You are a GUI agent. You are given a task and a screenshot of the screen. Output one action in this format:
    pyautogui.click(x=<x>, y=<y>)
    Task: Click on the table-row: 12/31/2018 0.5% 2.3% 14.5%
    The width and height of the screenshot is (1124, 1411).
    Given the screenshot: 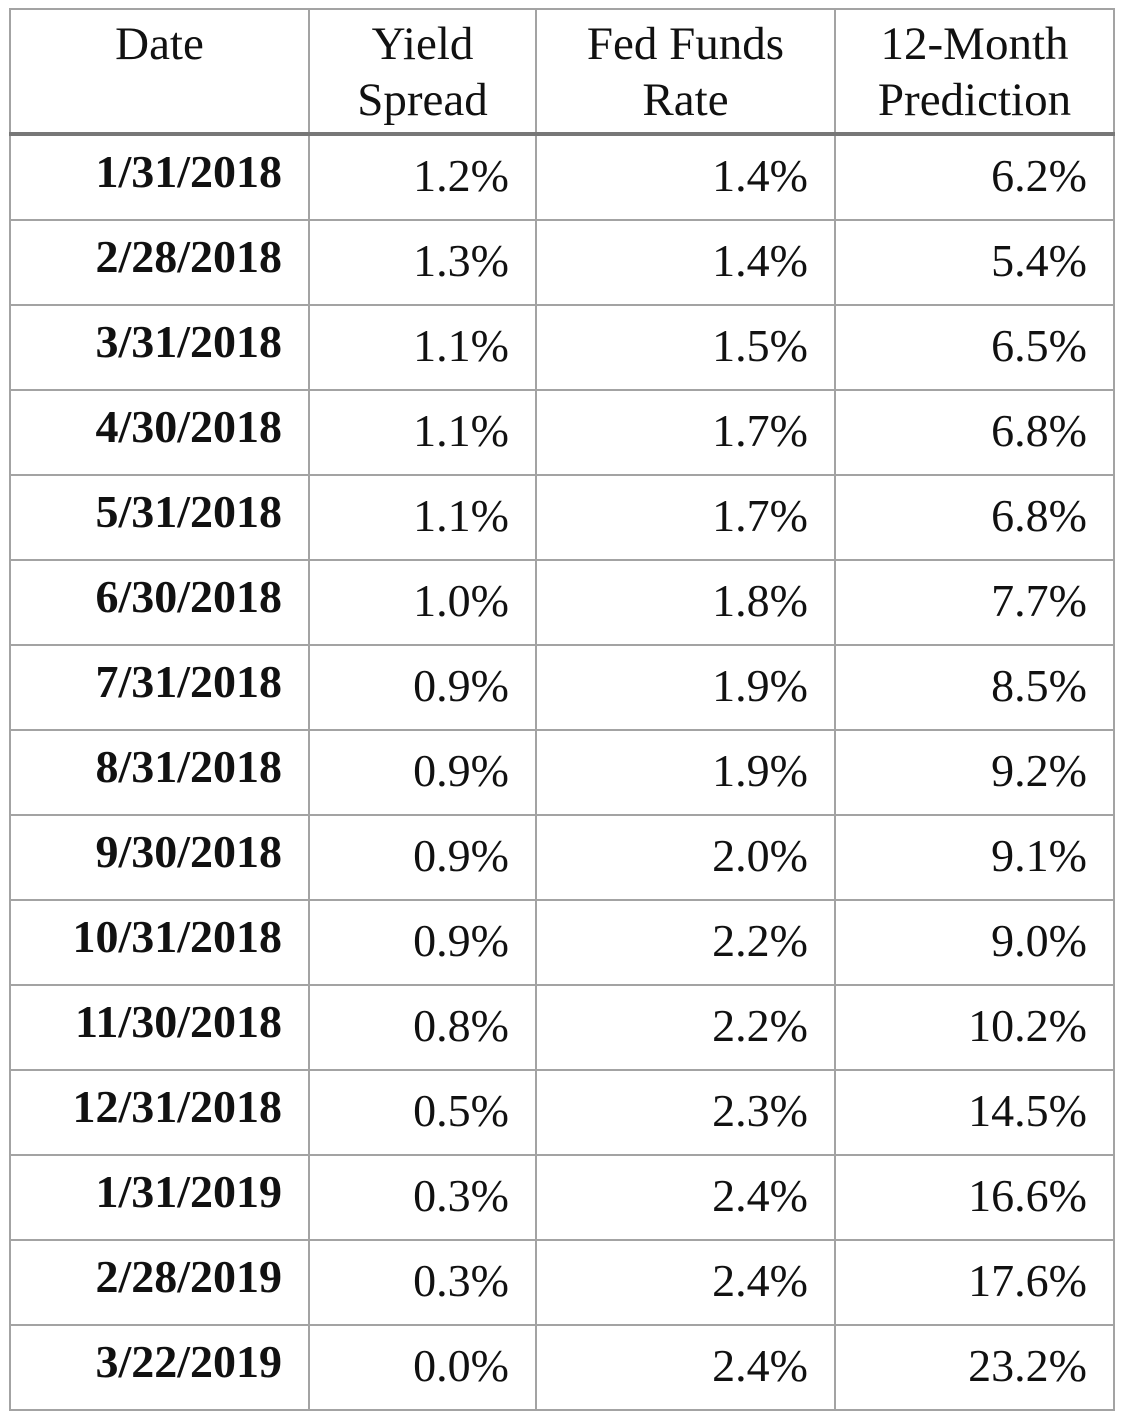 What is the action you would take?
    pyautogui.click(x=562, y=1112)
    